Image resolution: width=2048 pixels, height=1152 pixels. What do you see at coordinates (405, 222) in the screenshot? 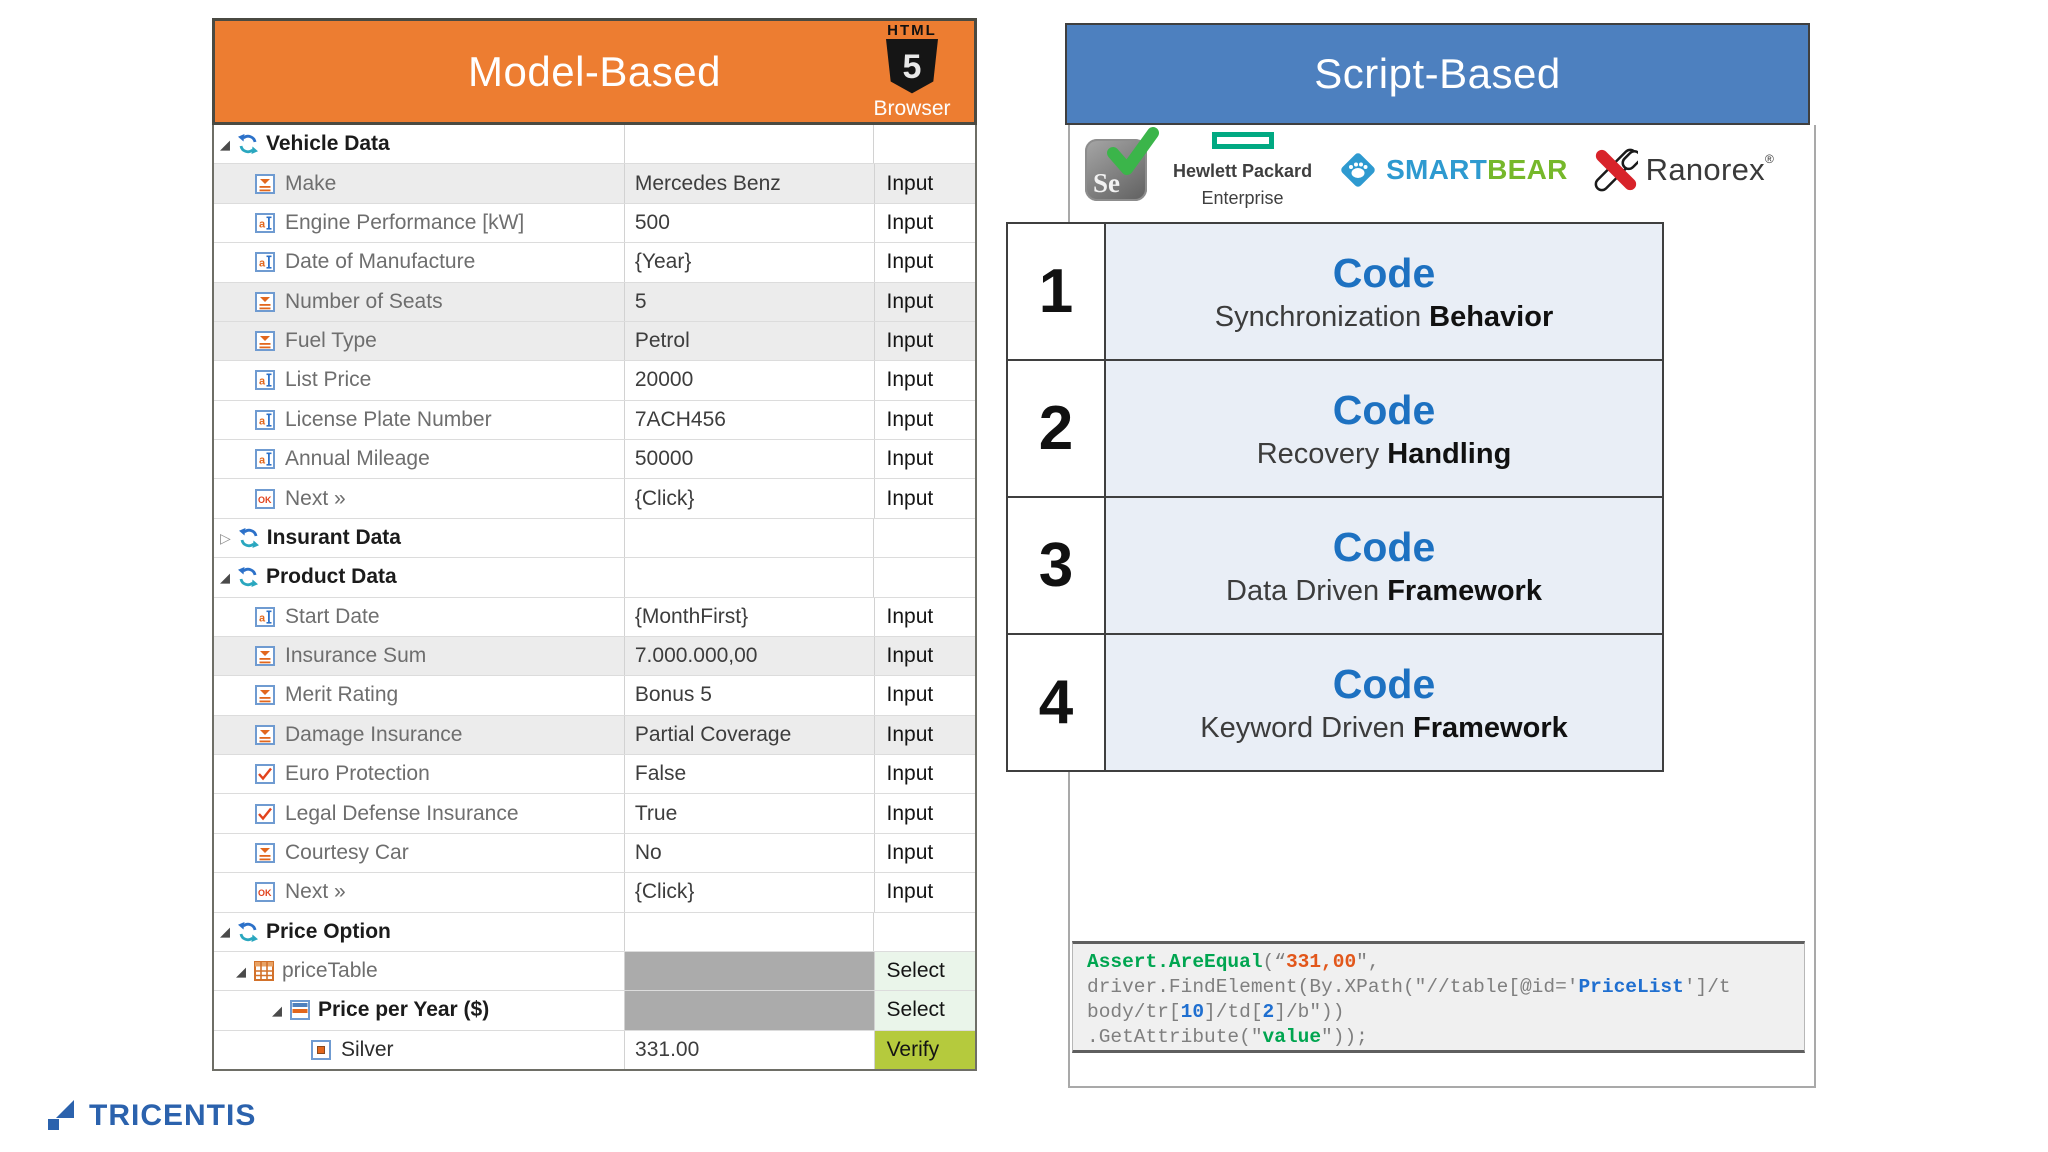
I see `step-name: Engine Performance [kW]` at bounding box center [405, 222].